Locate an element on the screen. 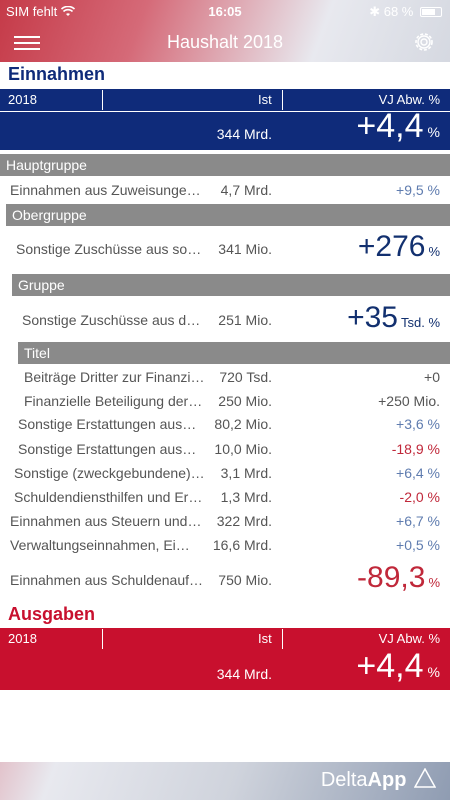 The width and height of the screenshot is (450, 800). einnahmen-title: Einnahmen is located at coordinates (57, 74).